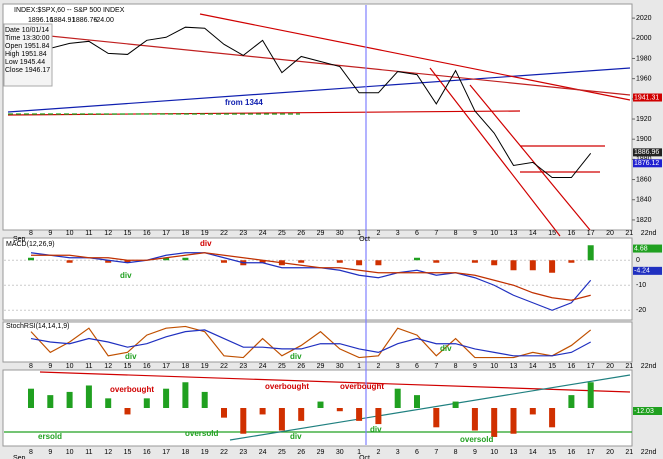  I want to click on value-tag-label: -12.03, so click(644, 411).